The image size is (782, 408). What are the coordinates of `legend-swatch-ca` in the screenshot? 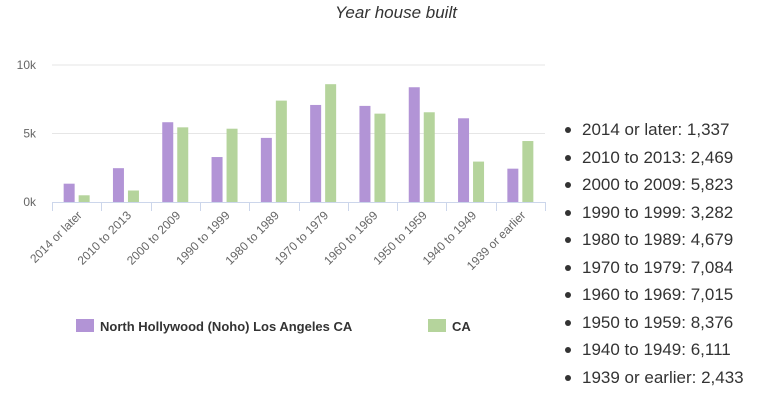 It's located at (437, 325).